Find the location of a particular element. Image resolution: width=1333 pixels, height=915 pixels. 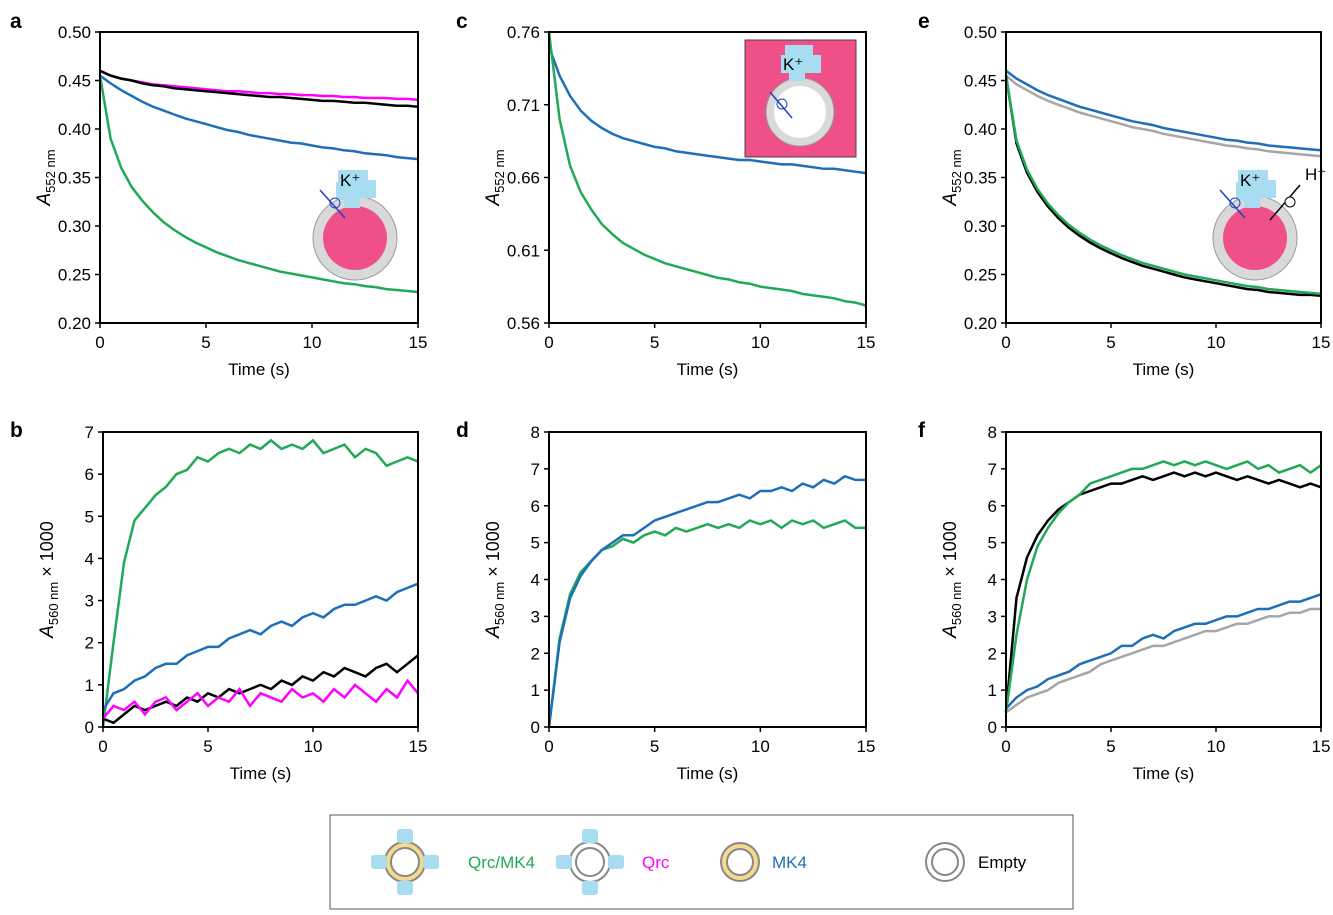

panel-label: a is located at coordinates (16, 21).